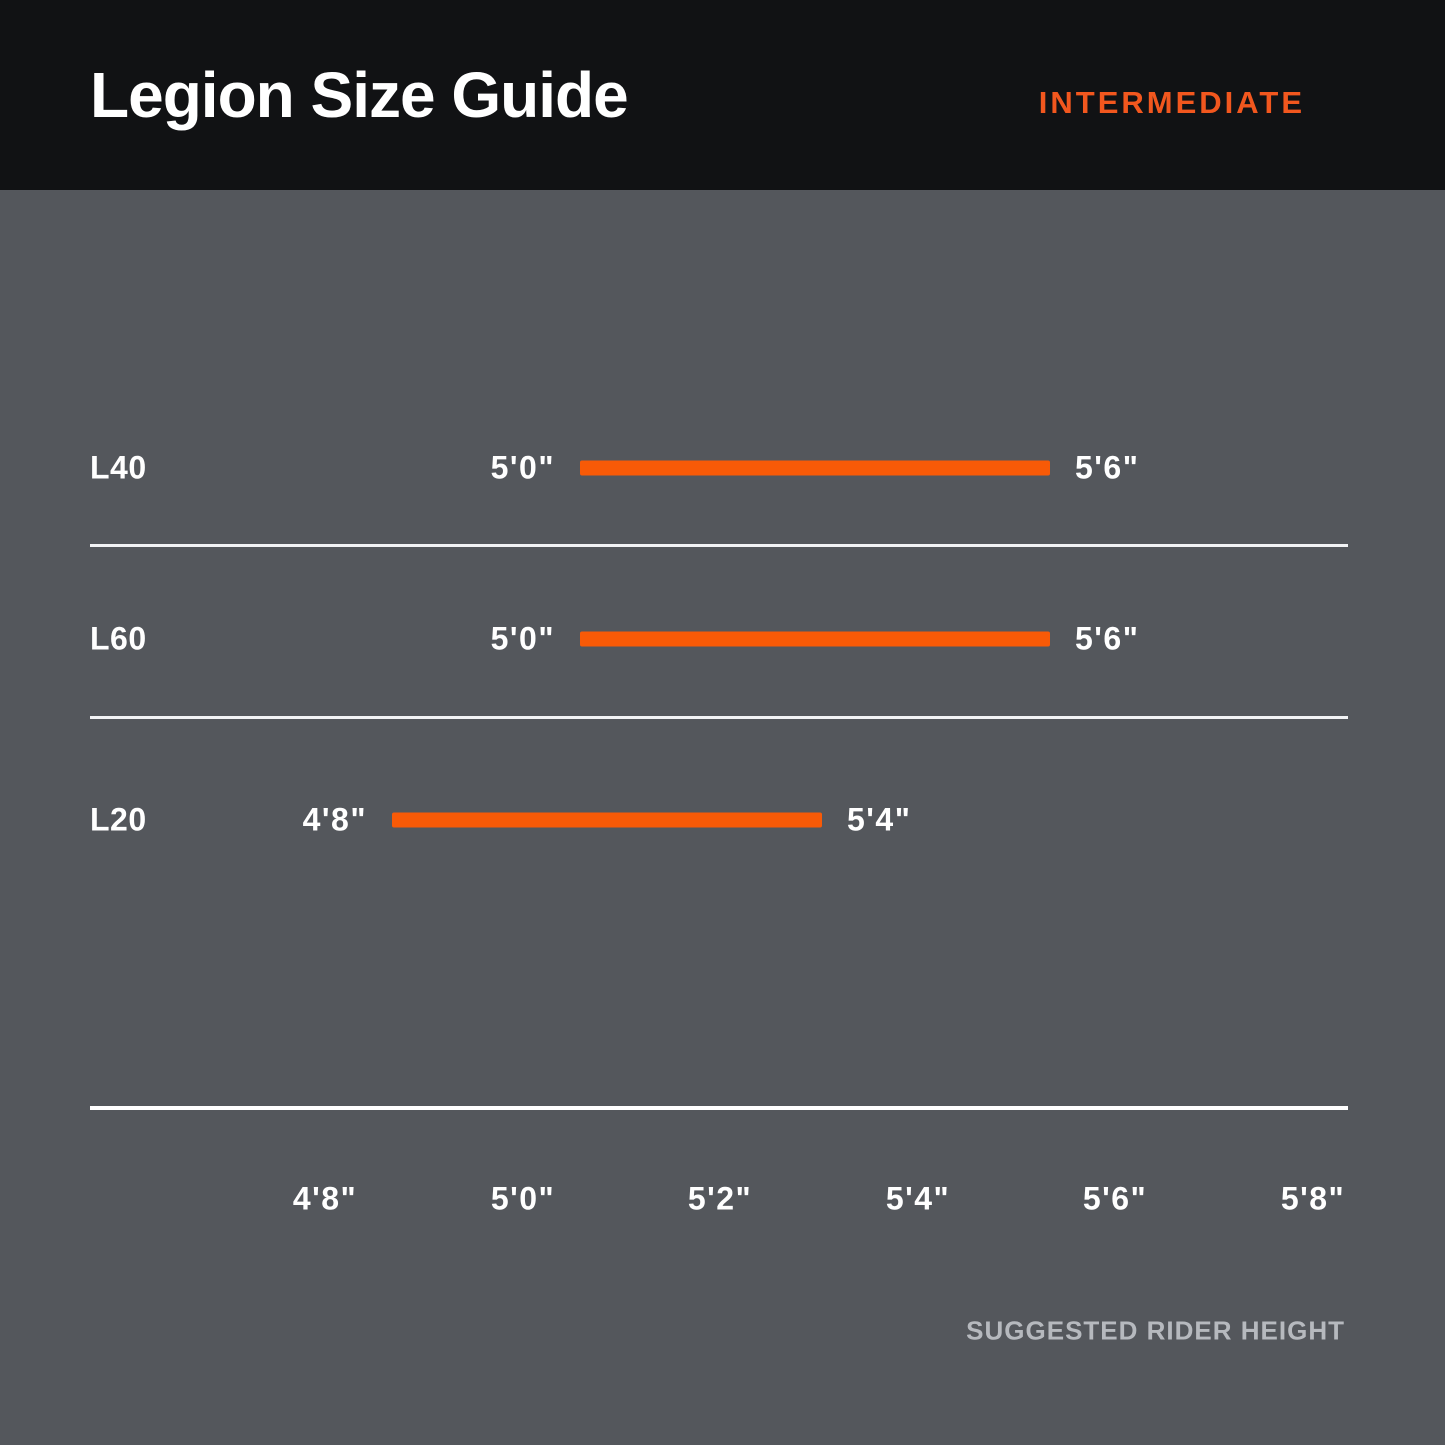 The image size is (1445, 1445). Describe the element at coordinates (118, 467) in the screenshot. I see `bike-model-label: L40` at that location.